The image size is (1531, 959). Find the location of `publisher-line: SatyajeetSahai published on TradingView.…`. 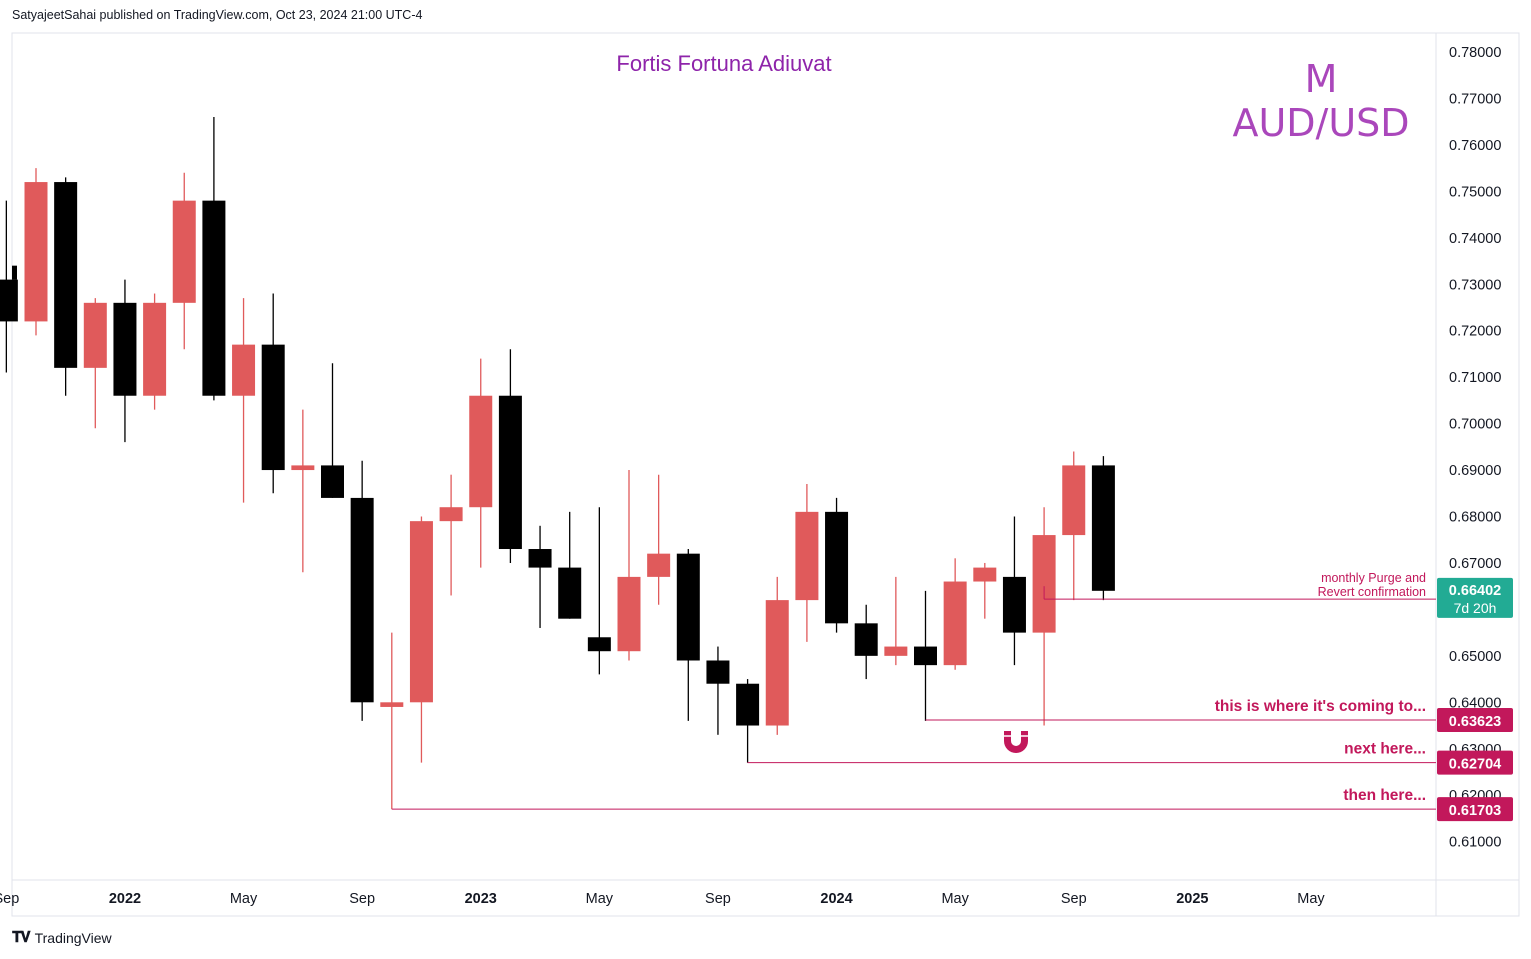

publisher-line: SatyajeetSahai published on TradingView.… is located at coordinates (217, 15).